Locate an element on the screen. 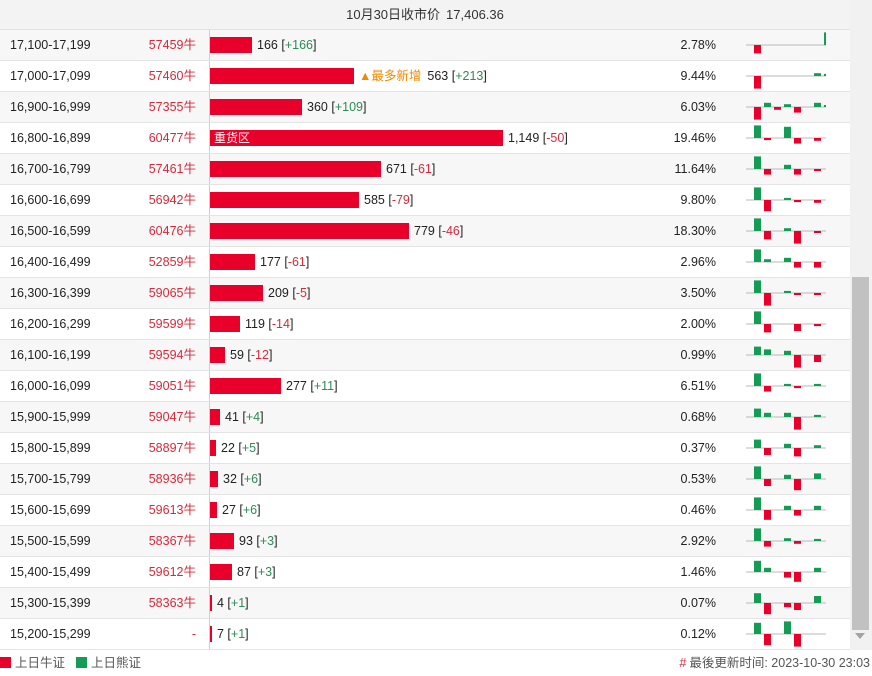 The image size is (872, 676). percentage: 0.99% is located at coordinates (698, 355).